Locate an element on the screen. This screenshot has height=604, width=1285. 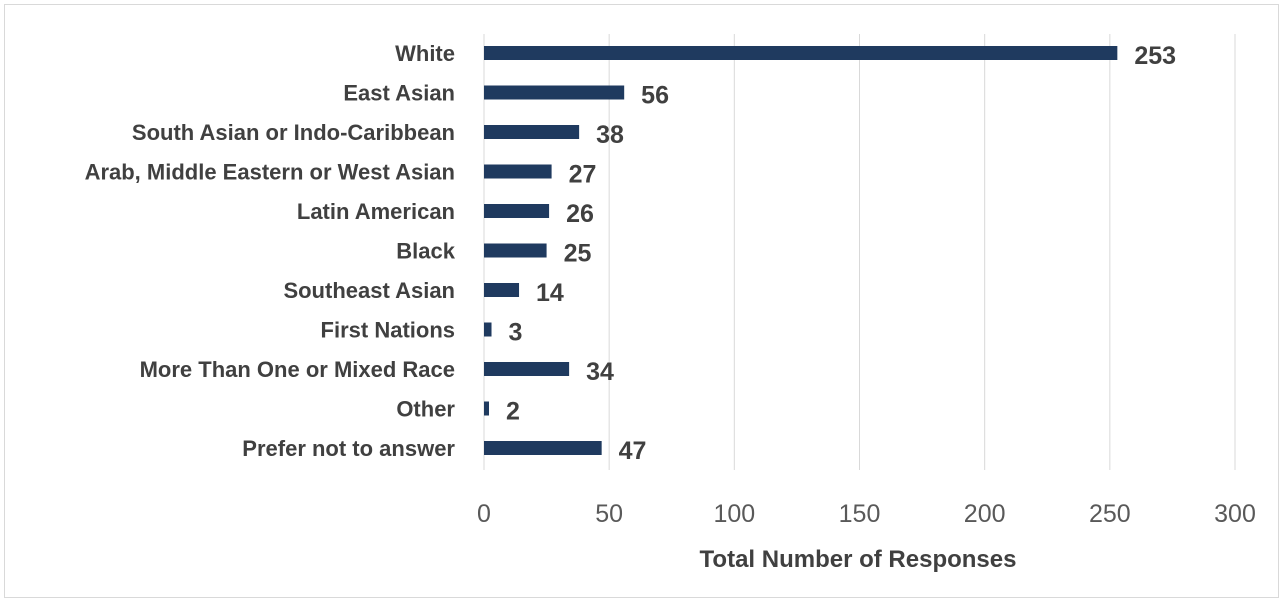
x-tick-label: 100 is located at coordinates (734, 514).